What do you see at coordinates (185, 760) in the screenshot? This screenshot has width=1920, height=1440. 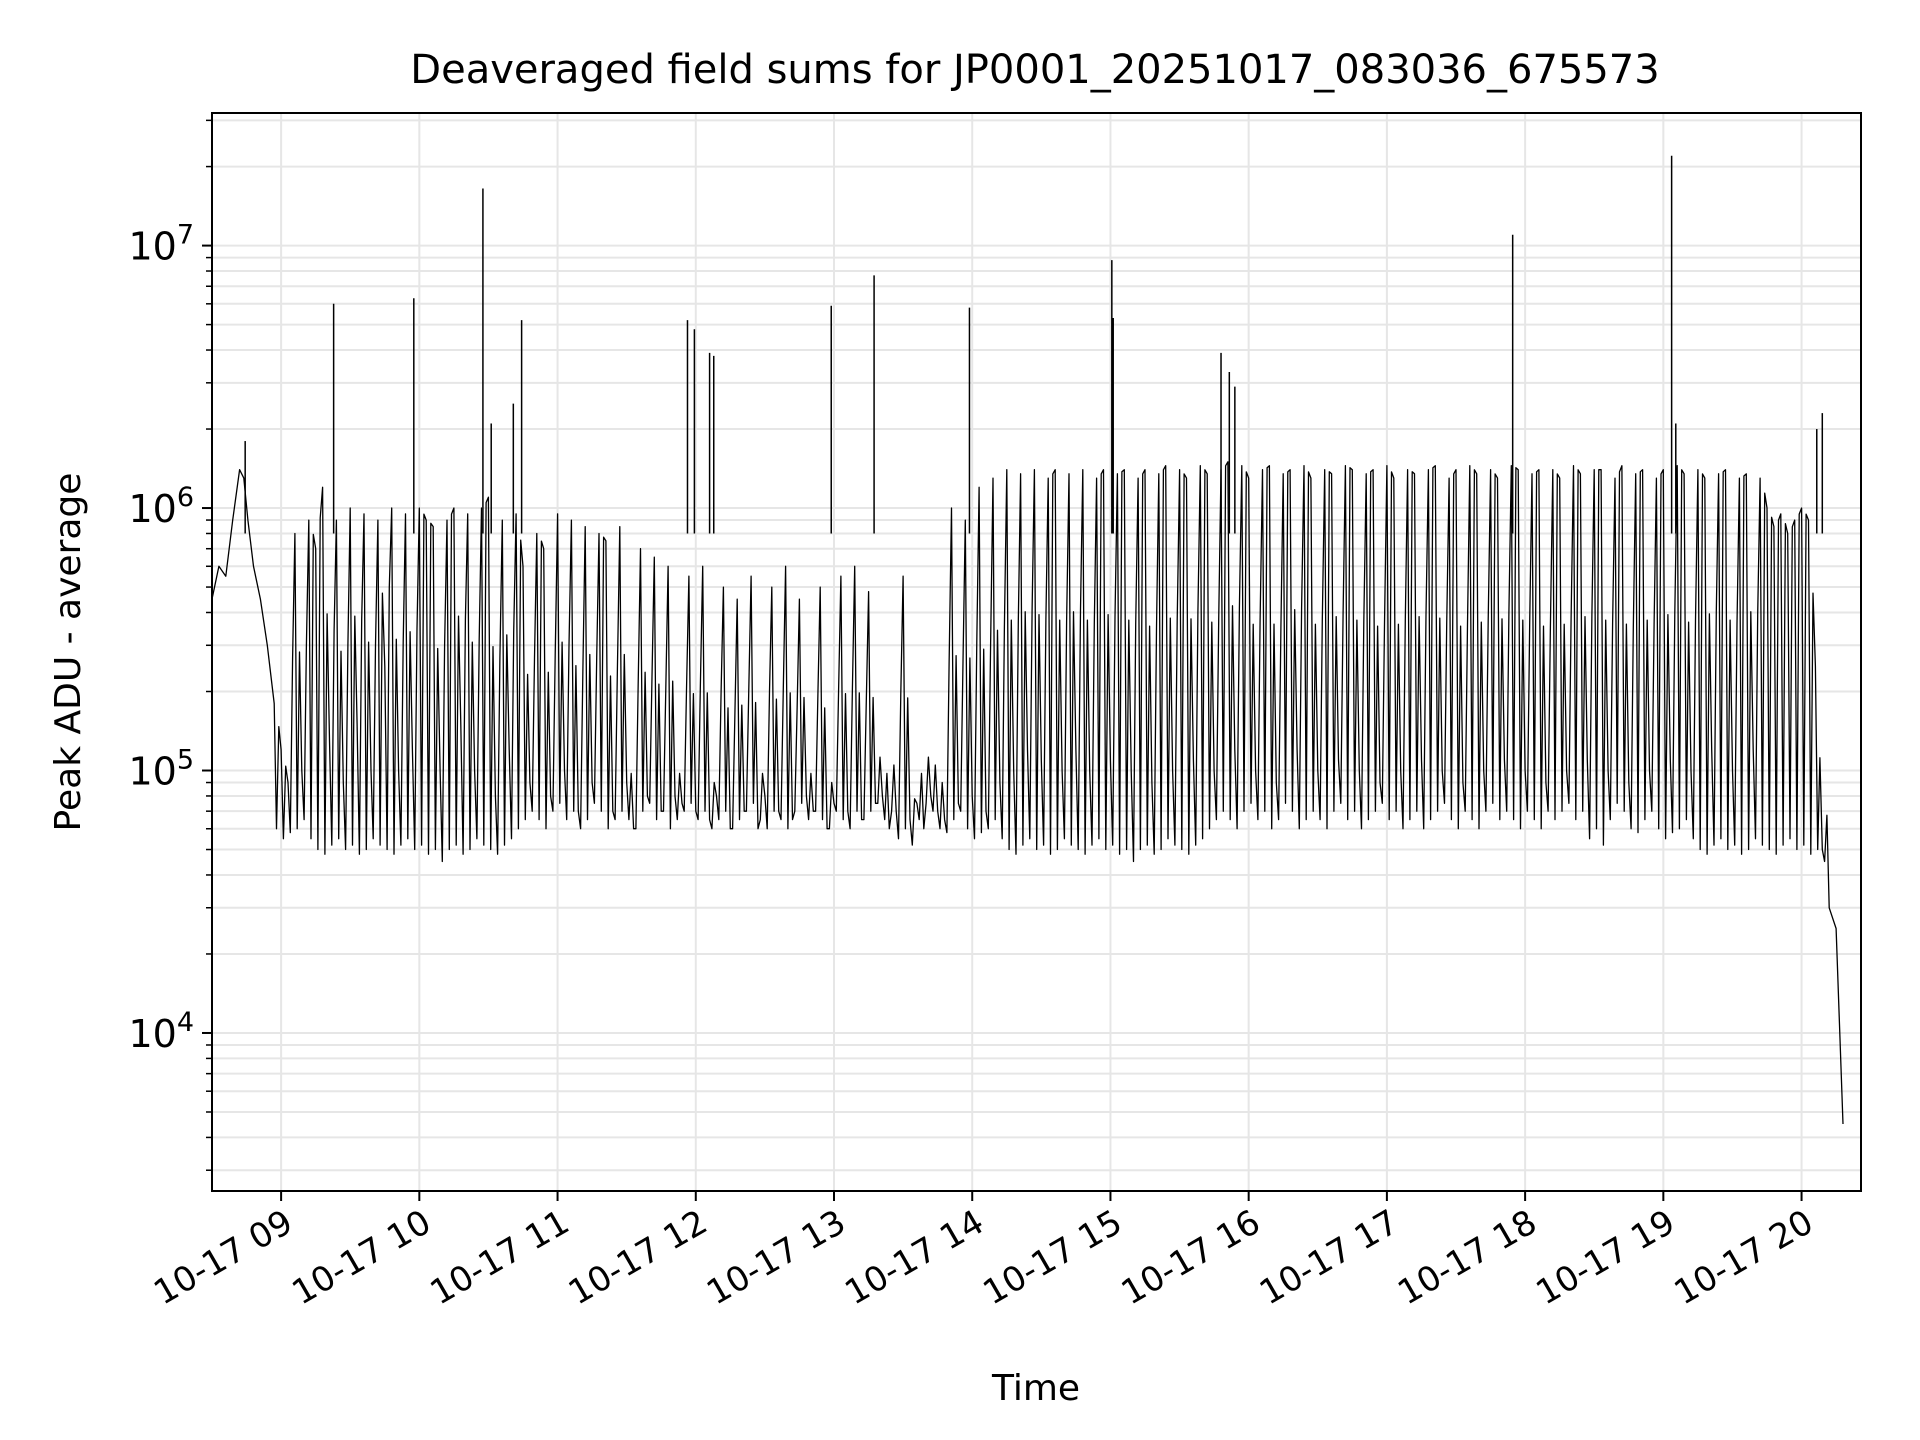 I see `y-tick-label-exponent: 5` at bounding box center [185, 760].